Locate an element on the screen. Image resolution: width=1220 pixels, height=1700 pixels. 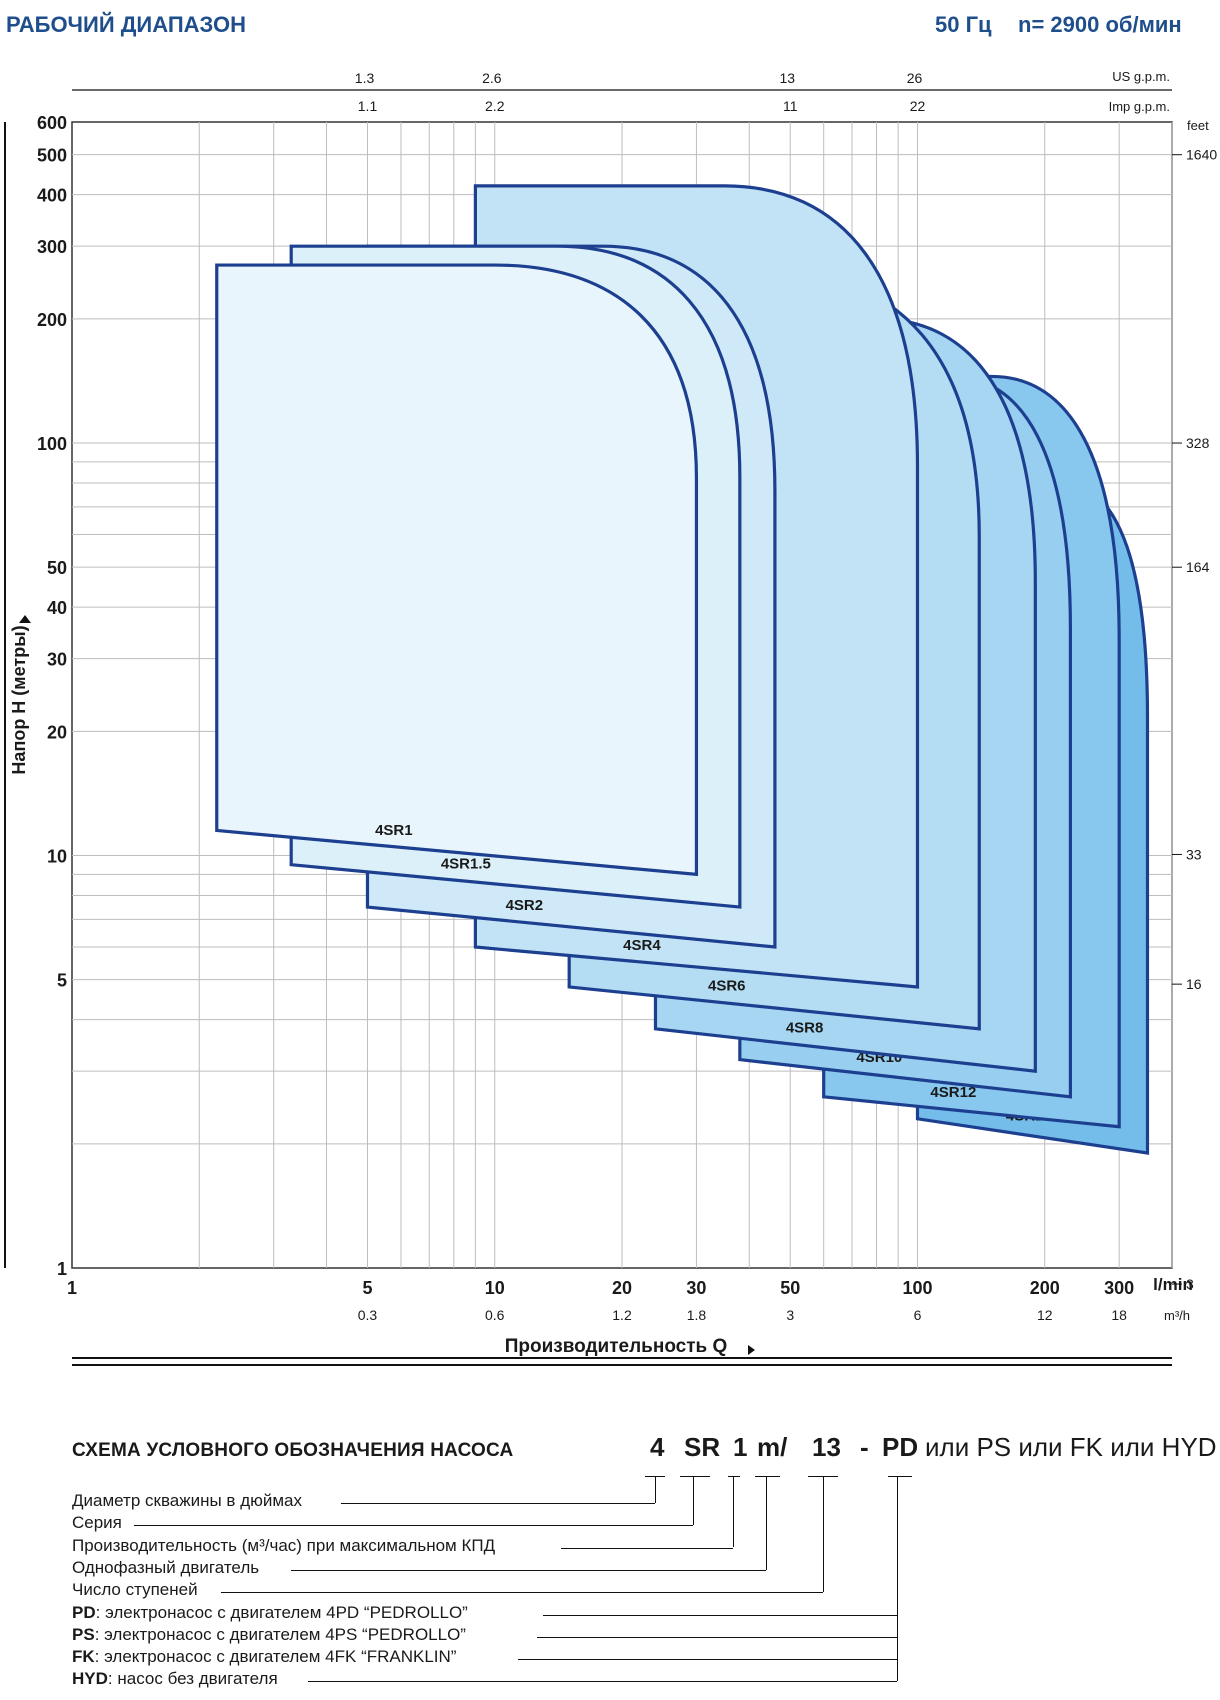
y2-tick-label: 33 is located at coordinates (1194, 854).